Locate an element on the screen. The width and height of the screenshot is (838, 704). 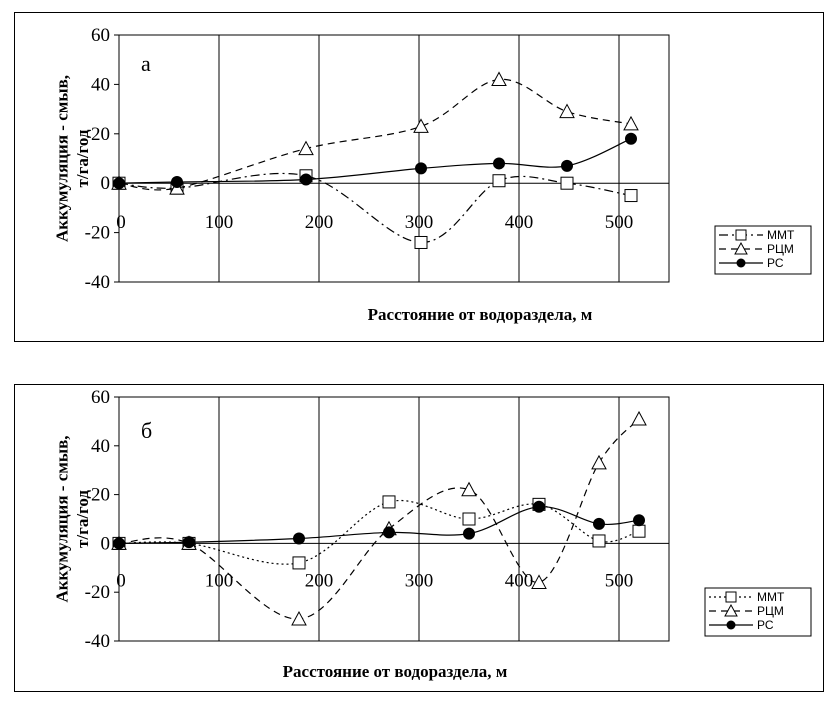
series-triangle is located at coordinates (375, 133).